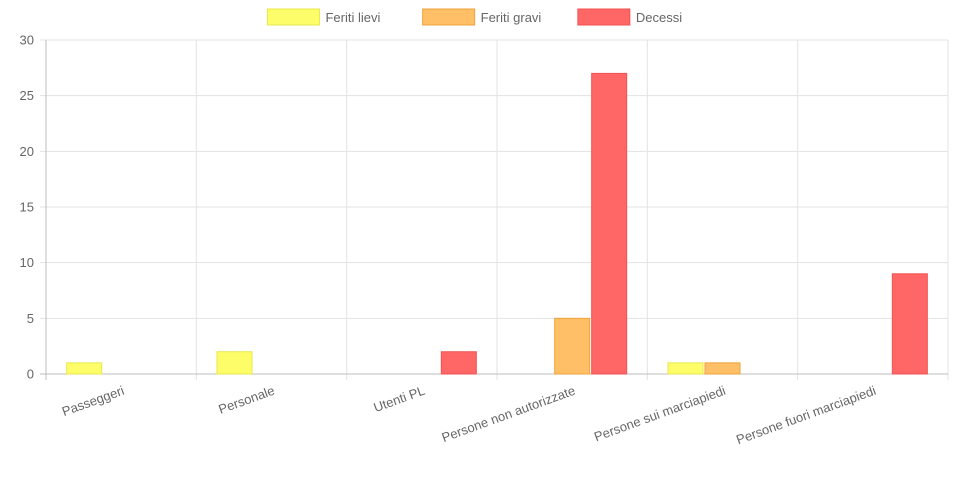 This screenshot has height=481, width=953. I want to click on y-tick-label: 25, so click(27, 95).